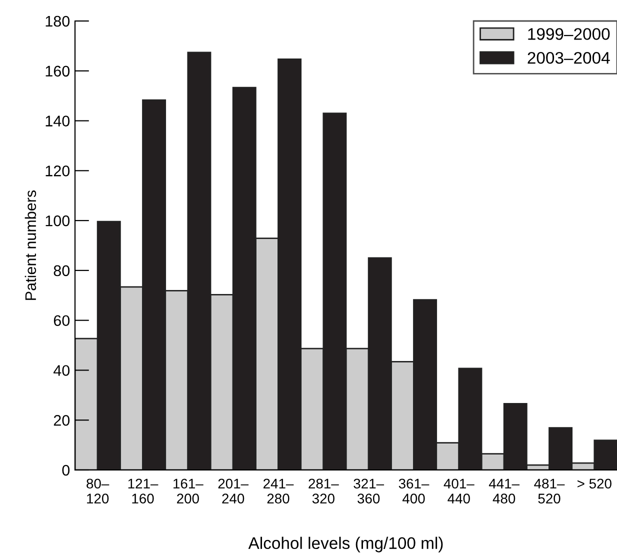 This screenshot has width=617, height=555. I want to click on x-axis-title: Alcohol levels (mg/100 ml), so click(345, 544).